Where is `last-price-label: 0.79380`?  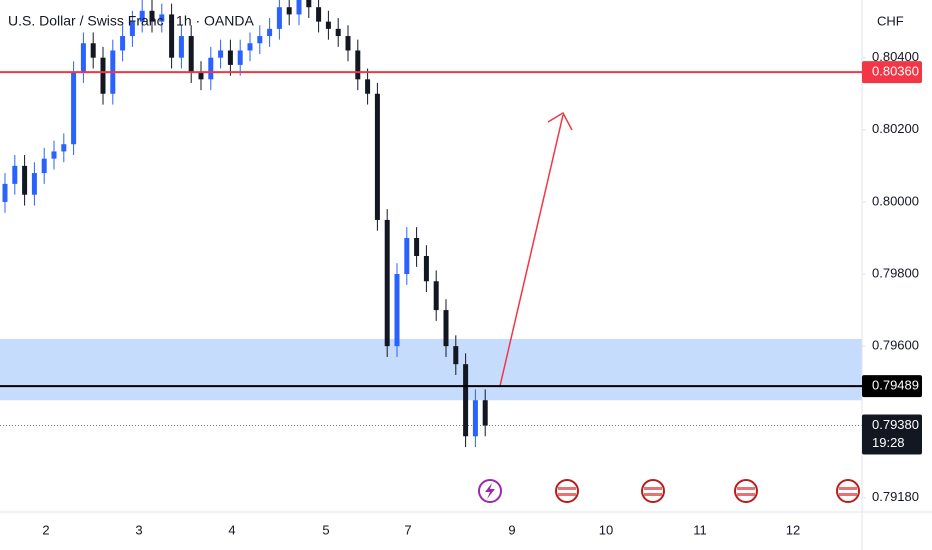 last-price-label: 0.79380 is located at coordinates (895, 424).